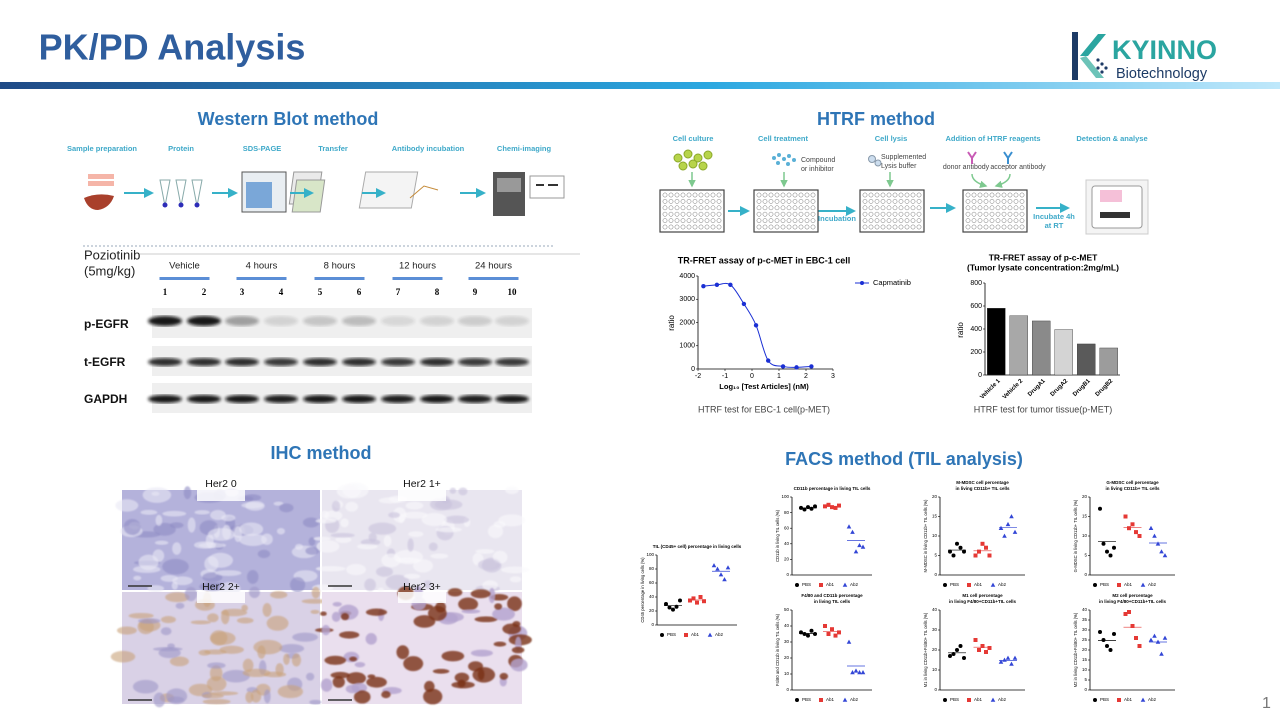 Image resolution: width=1280 pixels, height=720 pixels. I want to click on group-bar, so click(339, 278).